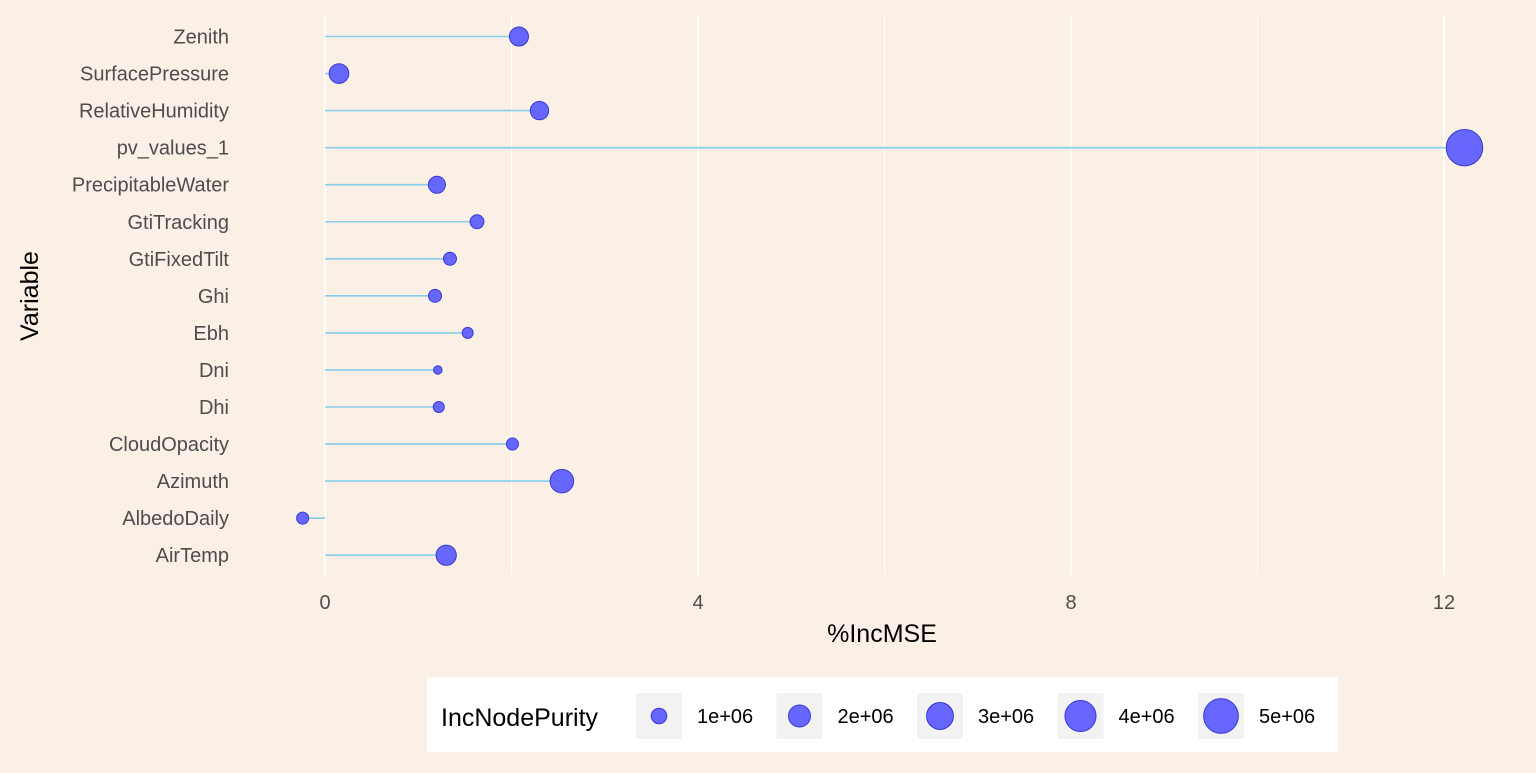 The height and width of the screenshot is (773, 1536). Describe the element at coordinates (520, 718) in the screenshot. I see `legend-title: IncNodePurity` at that location.